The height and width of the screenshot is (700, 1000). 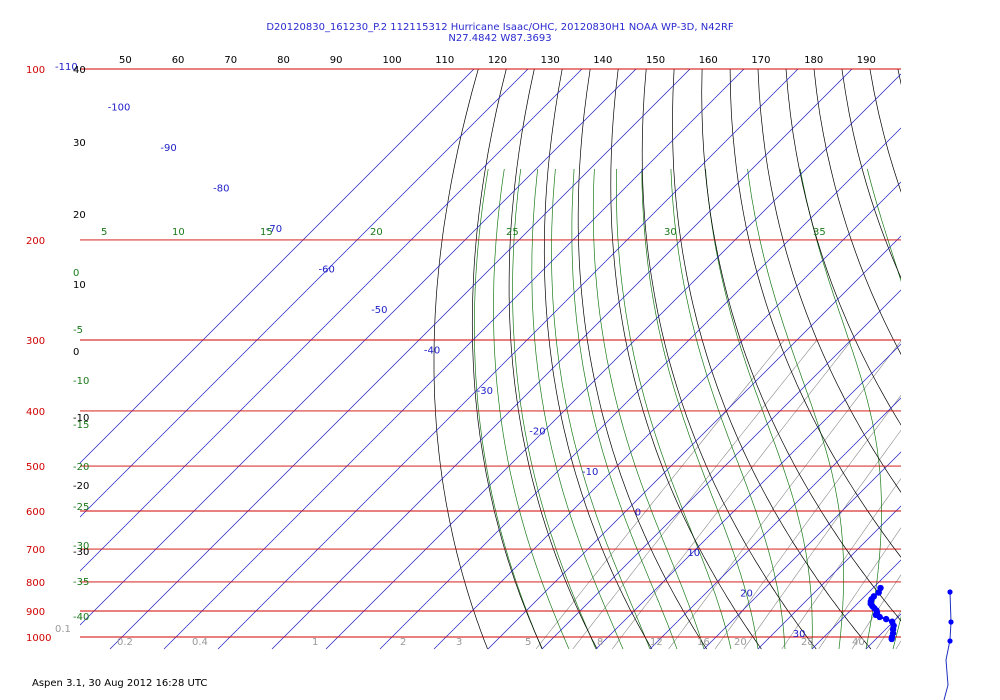 I want to click on dry-adiabat-label: -20, so click(x=81, y=486).